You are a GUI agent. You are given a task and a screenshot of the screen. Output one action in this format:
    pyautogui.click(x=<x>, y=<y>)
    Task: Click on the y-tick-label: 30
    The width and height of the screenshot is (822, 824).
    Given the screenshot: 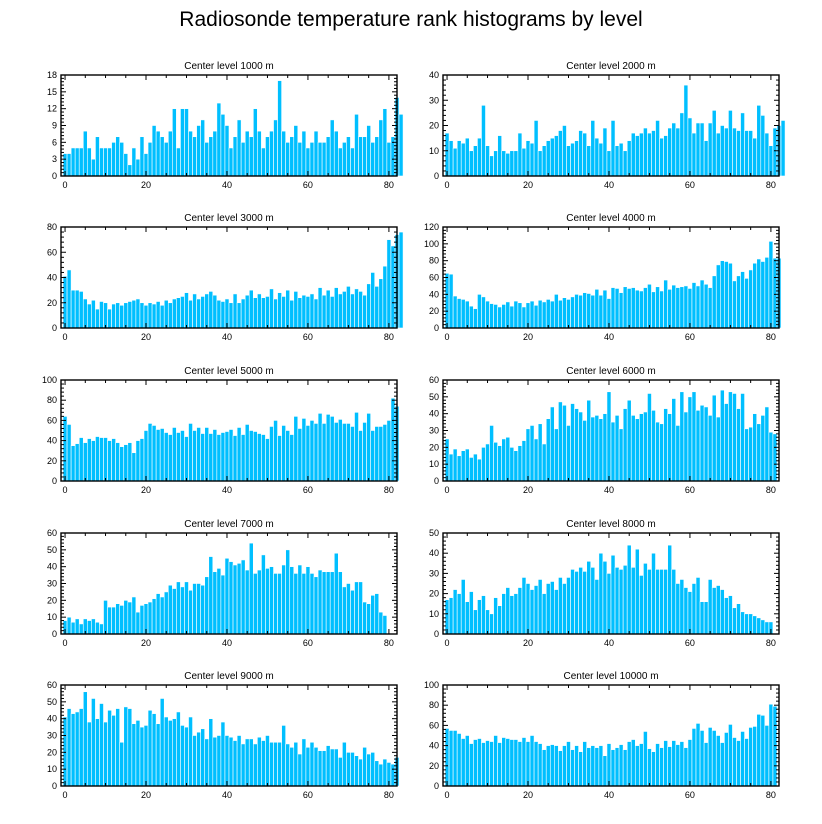 What is the action you would take?
    pyautogui.click(x=434, y=573)
    